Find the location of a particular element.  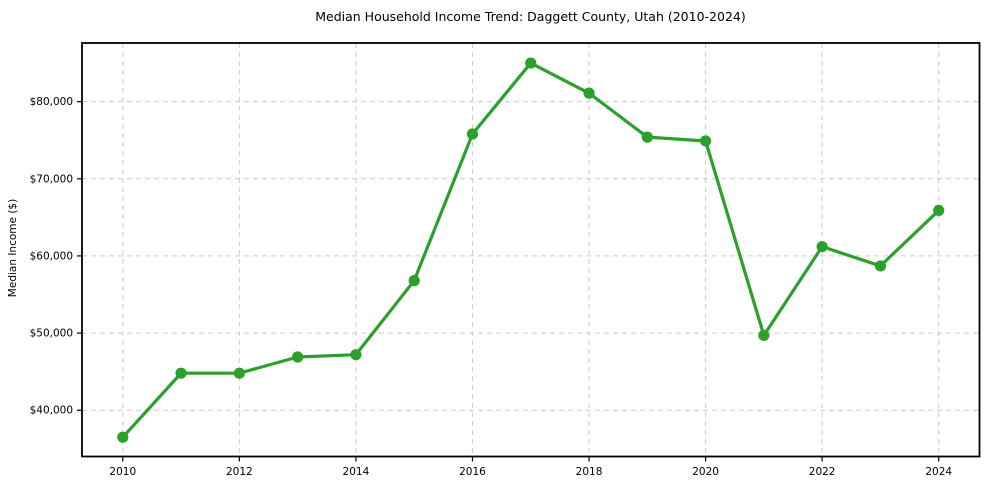

y-axis-label: Median Income ($) is located at coordinates (13, 248).